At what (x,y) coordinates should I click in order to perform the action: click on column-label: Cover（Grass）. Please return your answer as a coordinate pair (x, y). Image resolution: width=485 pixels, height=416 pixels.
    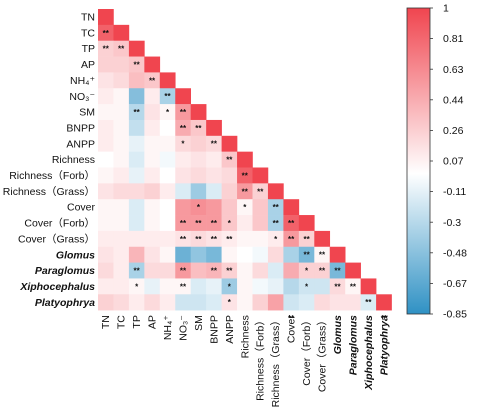
    Looking at the image, I should click on (323, 353).